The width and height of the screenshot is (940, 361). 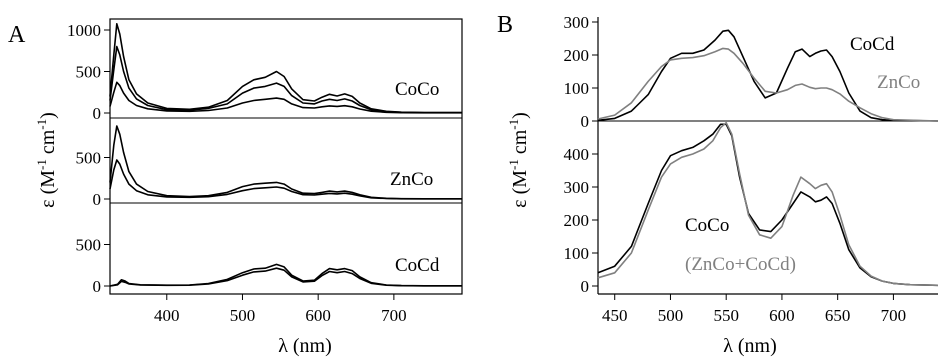 I want to click on x-tick-label: 450, so click(x=615, y=315).